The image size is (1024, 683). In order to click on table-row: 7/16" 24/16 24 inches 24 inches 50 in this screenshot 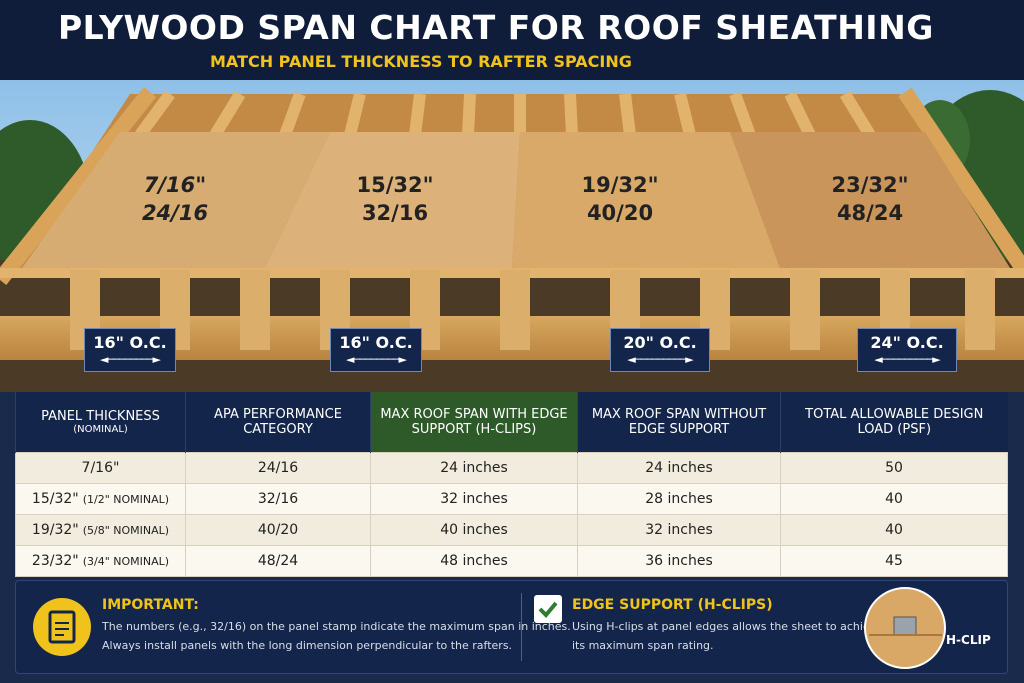, I will do `click(511, 467)`.